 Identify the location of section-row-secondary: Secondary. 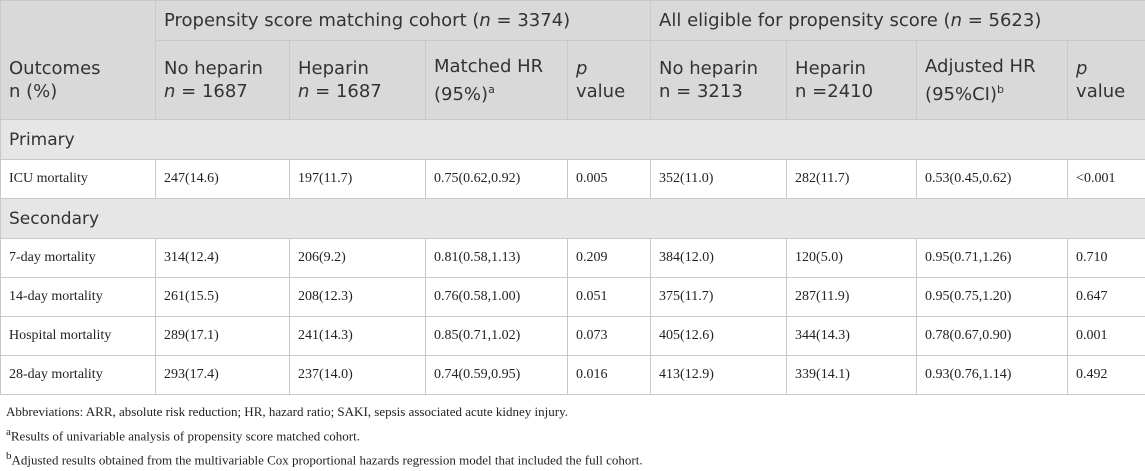
(573, 219).